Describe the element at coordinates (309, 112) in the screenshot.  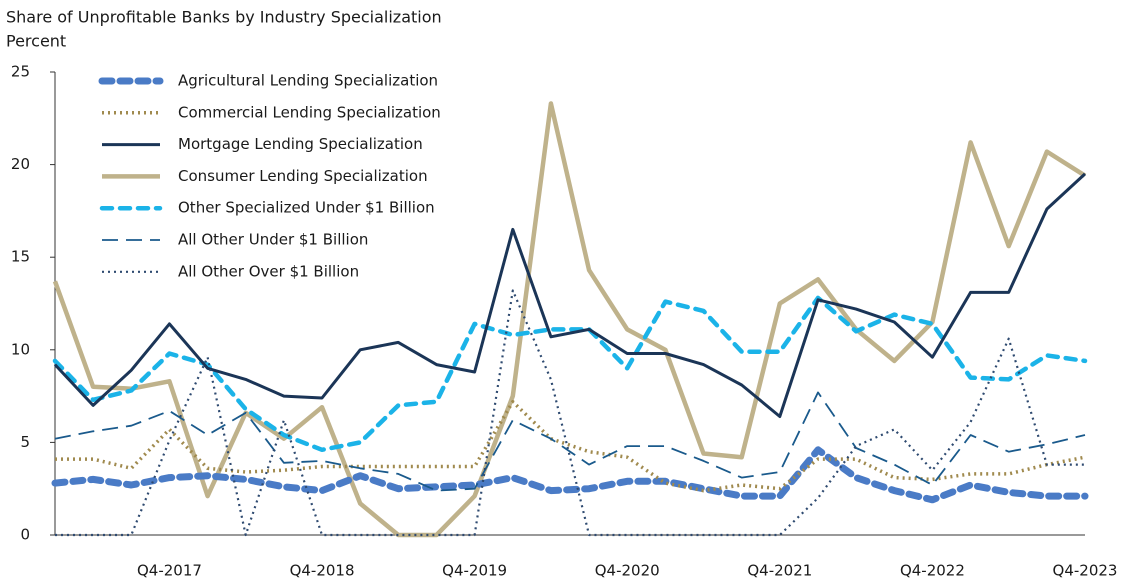
I see `legend-label: Commercial Lending Specialization` at that location.